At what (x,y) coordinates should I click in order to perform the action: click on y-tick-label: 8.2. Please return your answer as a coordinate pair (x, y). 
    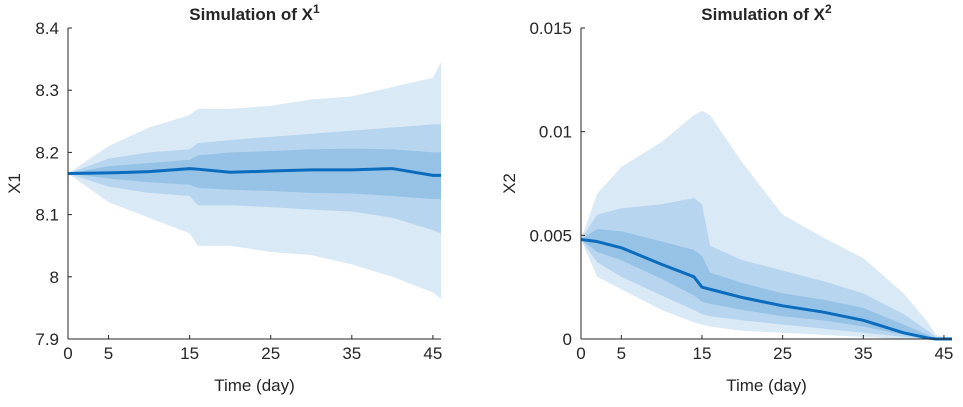
    Looking at the image, I should click on (47, 152).